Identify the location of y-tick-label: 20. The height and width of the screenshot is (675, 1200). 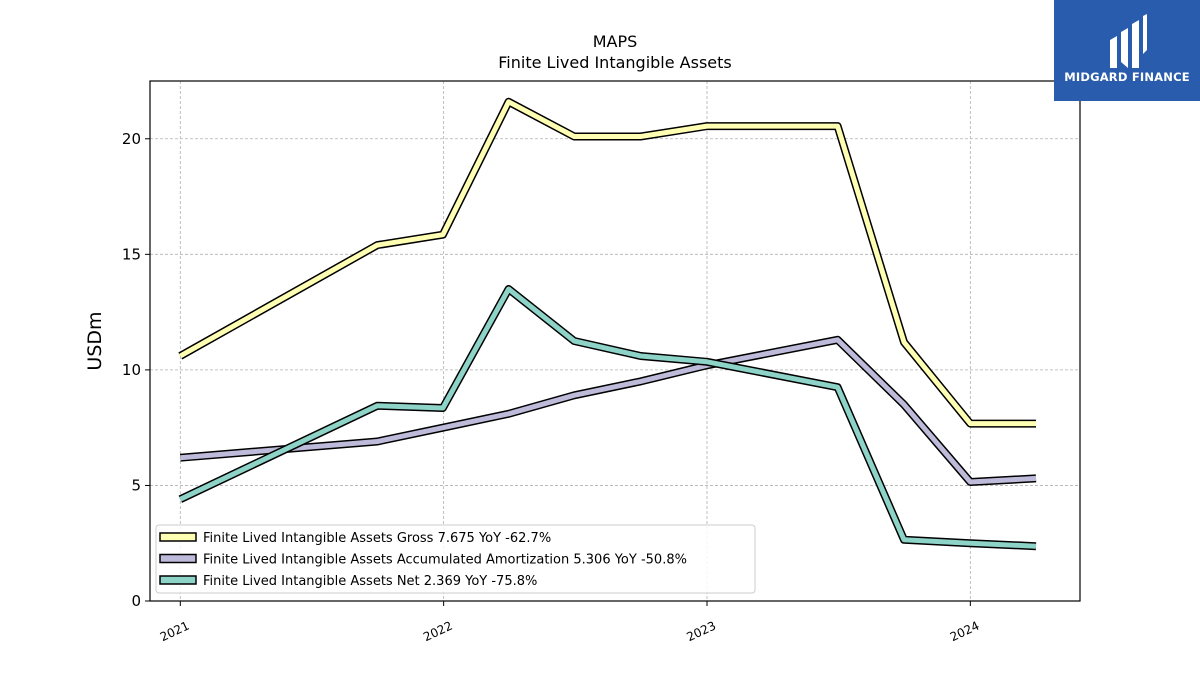
(131, 139).